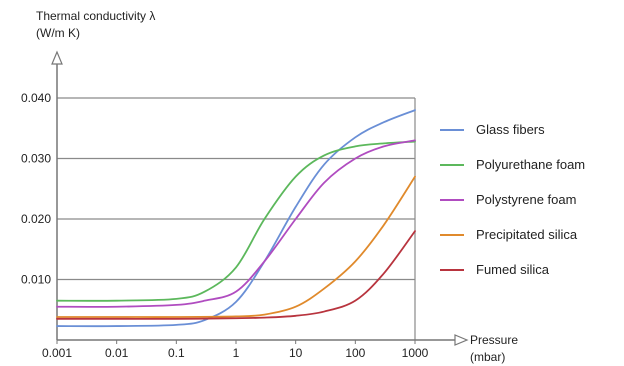  I want to click on legend-label: Polyurethane foam, so click(530, 164).